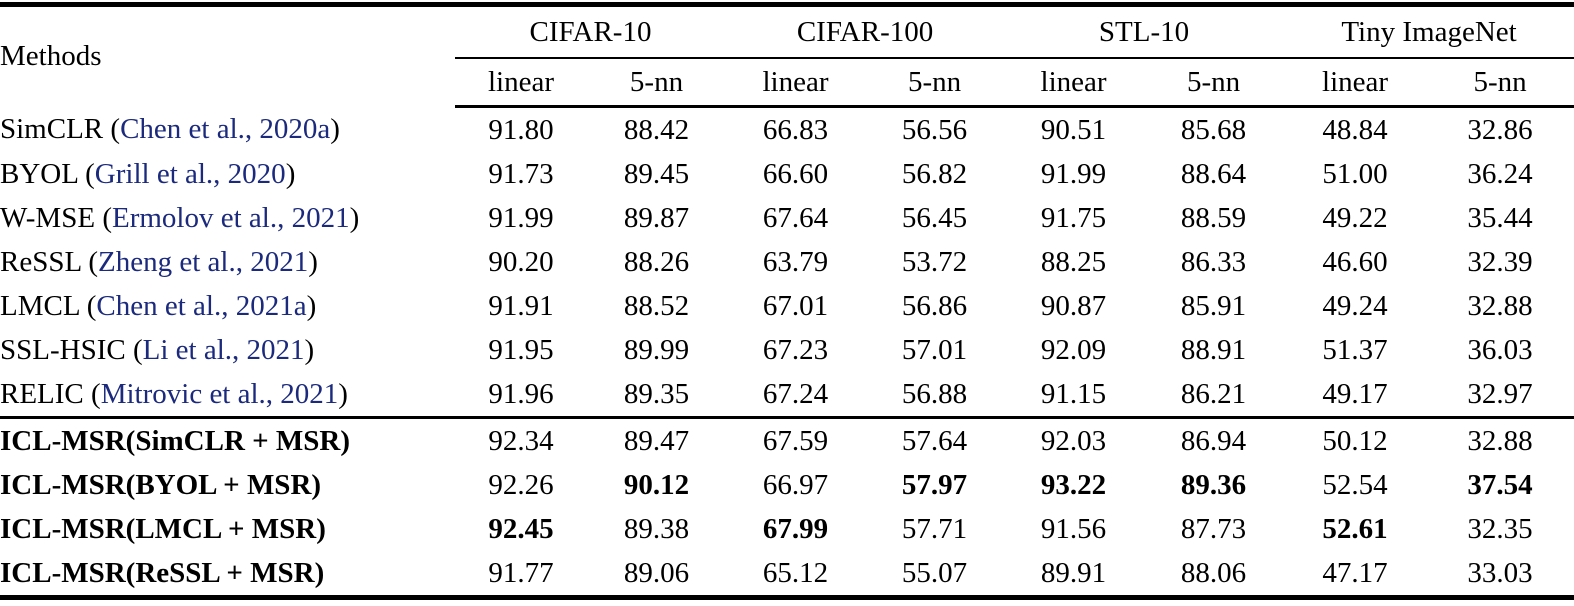 The height and width of the screenshot is (606, 1574). I want to click on value-cell: 35.44, so click(1500, 217).